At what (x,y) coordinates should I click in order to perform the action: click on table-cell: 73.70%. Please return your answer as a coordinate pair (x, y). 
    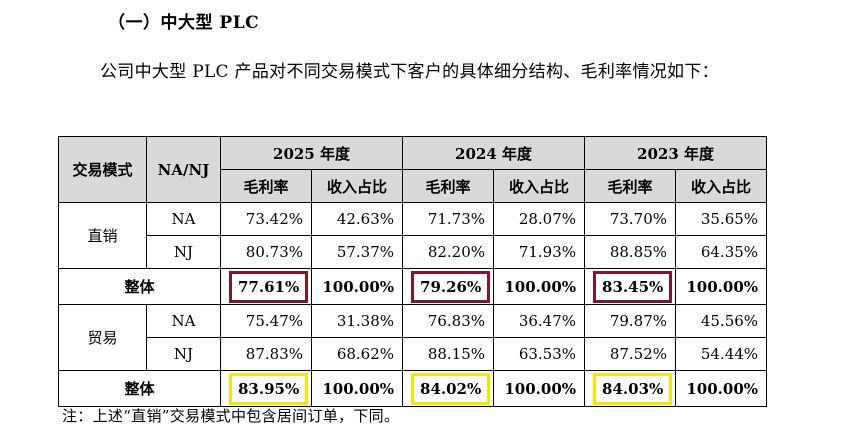
    Looking at the image, I should click on (630, 219).